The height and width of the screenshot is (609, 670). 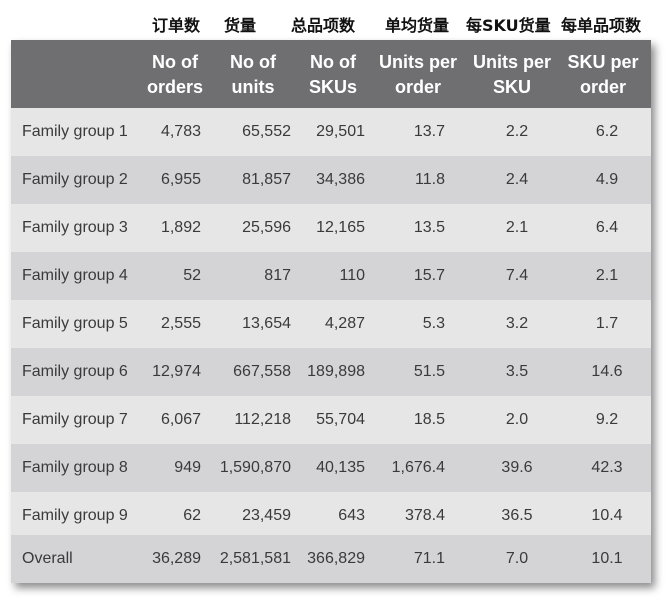 What do you see at coordinates (255, 467) in the screenshot?
I see `cell-units: 1,590,870` at bounding box center [255, 467].